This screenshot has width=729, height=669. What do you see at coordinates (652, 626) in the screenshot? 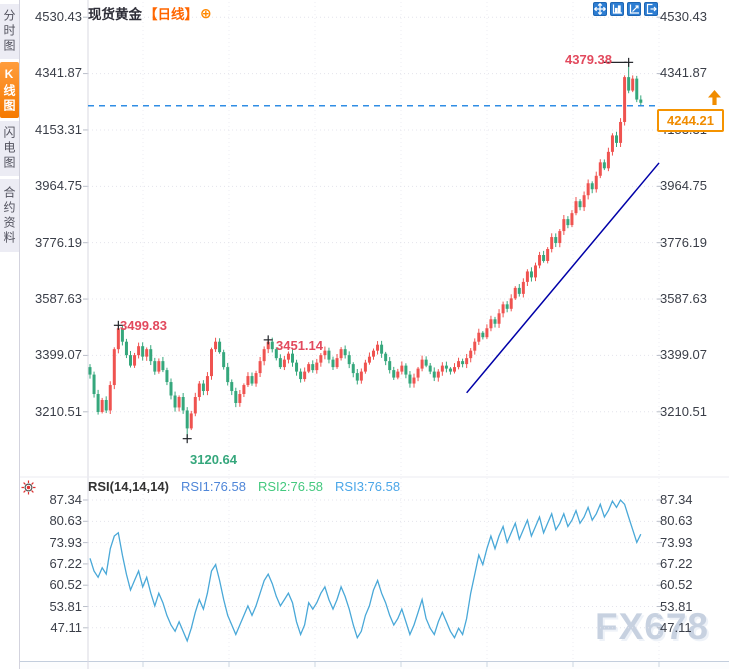
I see `watermark: FX678` at bounding box center [652, 626].